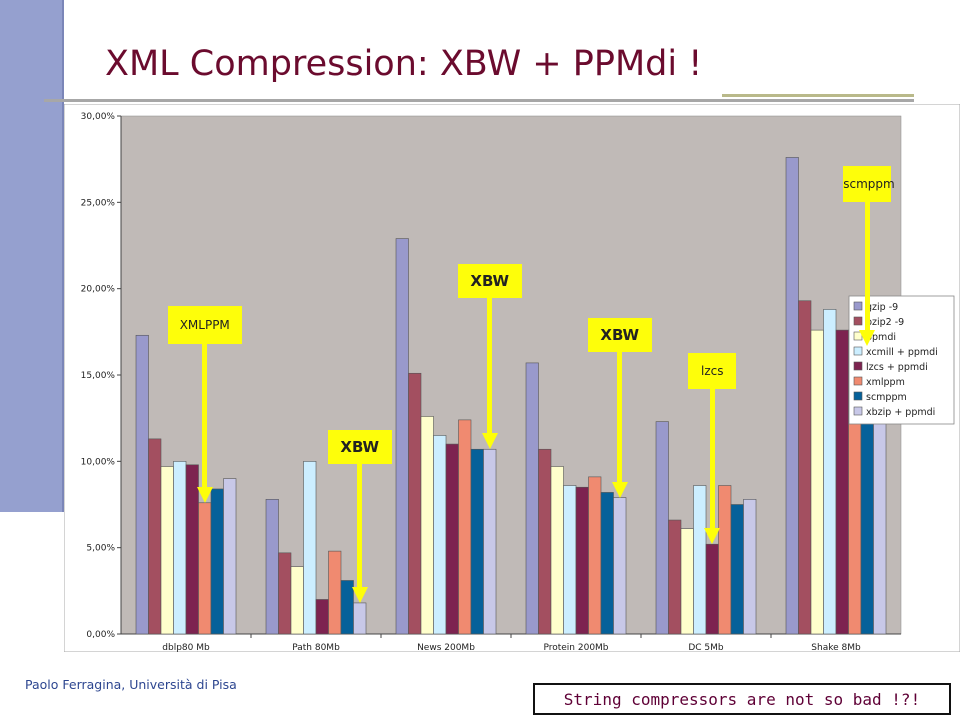  I want to click on legend-label: gzip -9, so click(882, 307).